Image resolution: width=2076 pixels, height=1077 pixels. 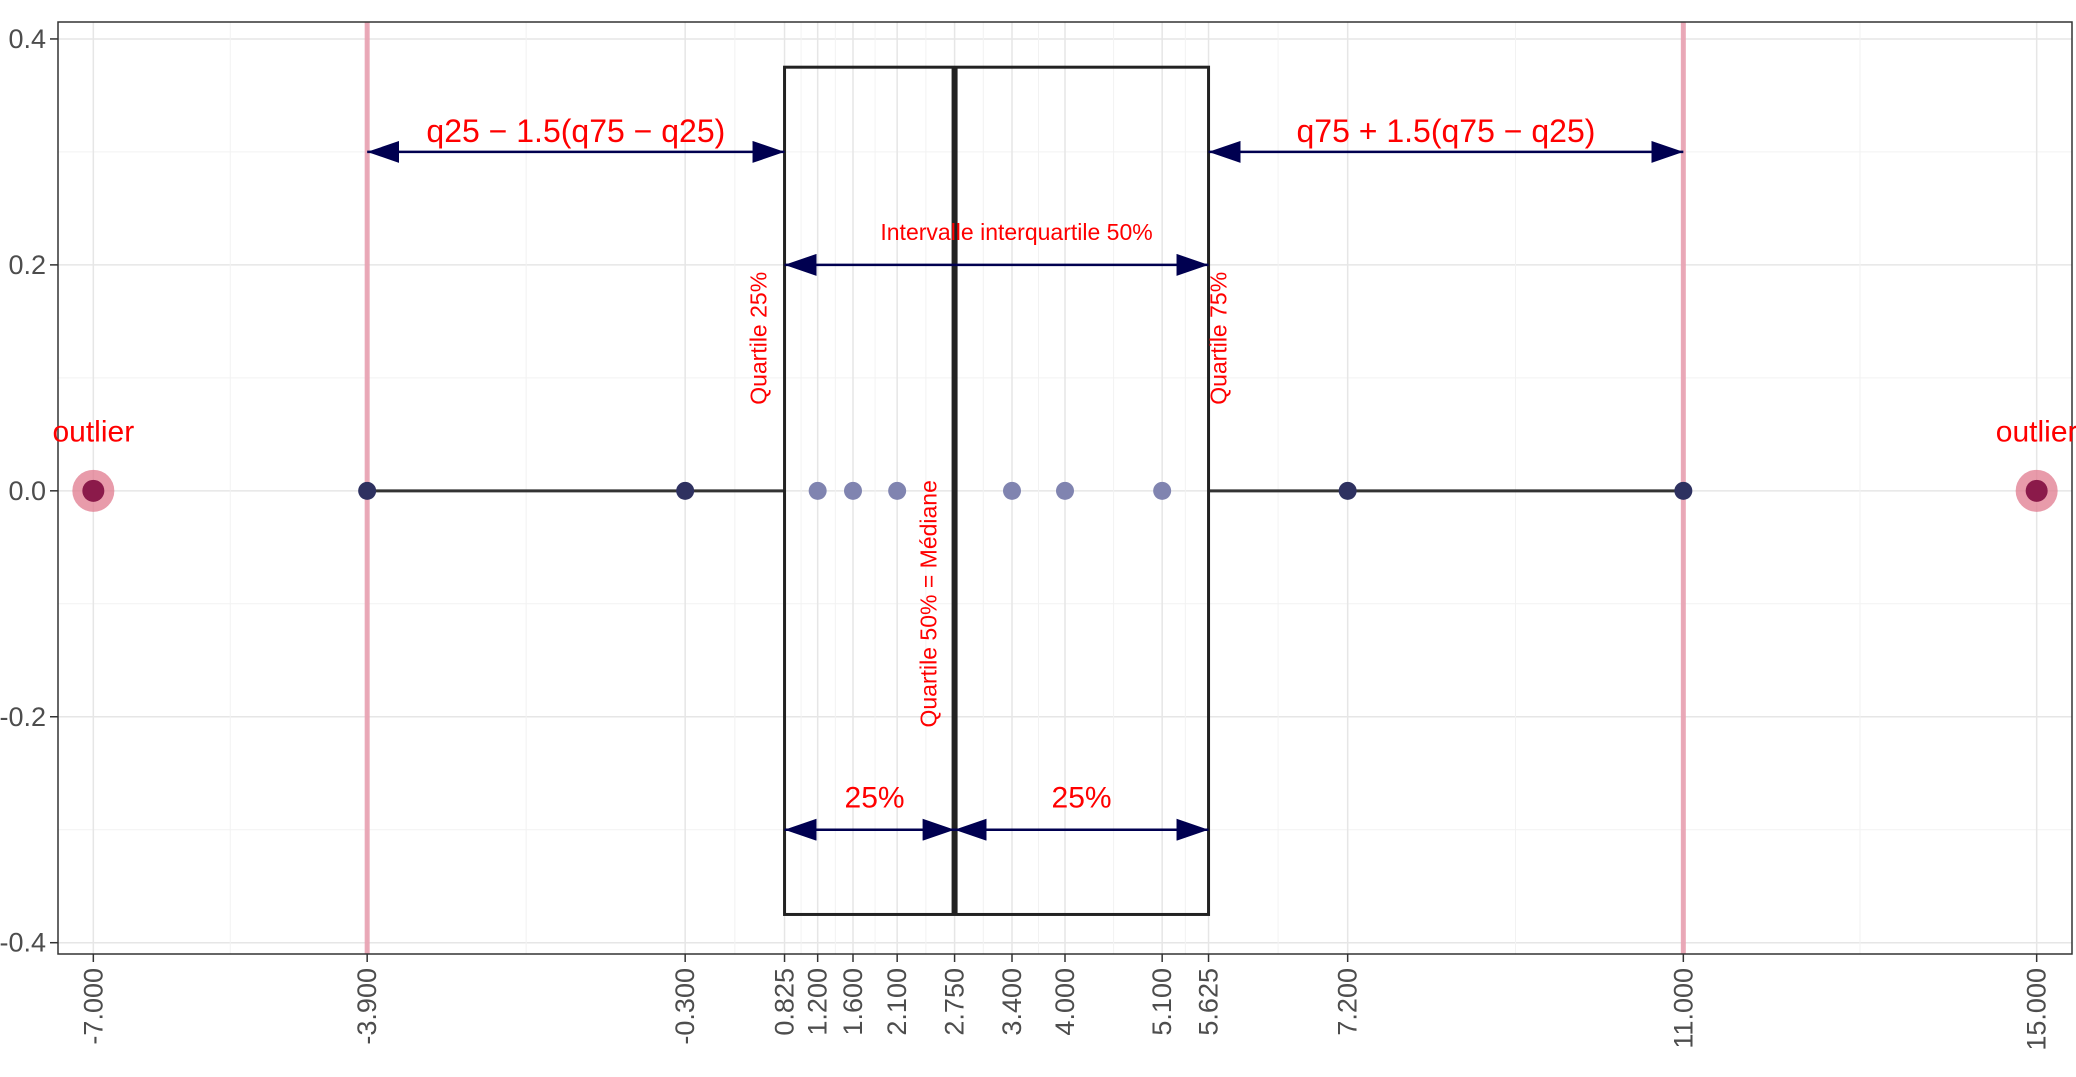 What do you see at coordinates (1683, 1008) in the screenshot?
I see `x-tick-label: 11.000` at bounding box center [1683, 1008].